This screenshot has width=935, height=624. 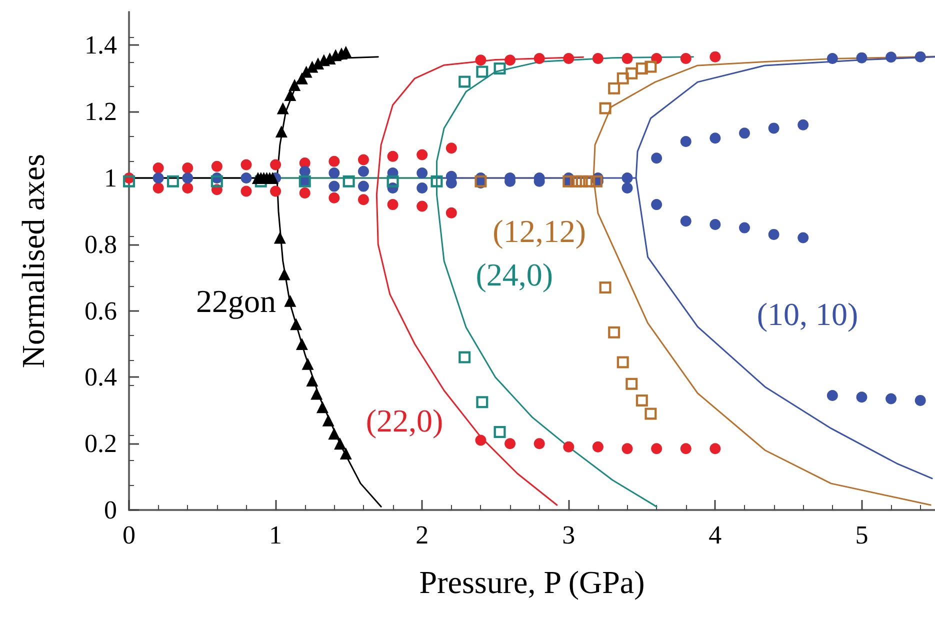 I want to click on x-tick-label: 4, so click(x=715, y=535).